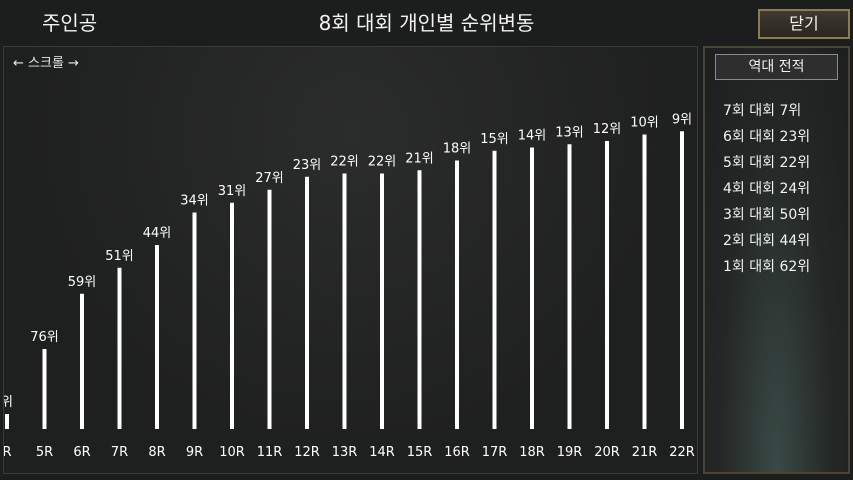 Image resolution: width=853 pixels, height=480 pixels. I want to click on rank-data-label: 44위, so click(157, 233).